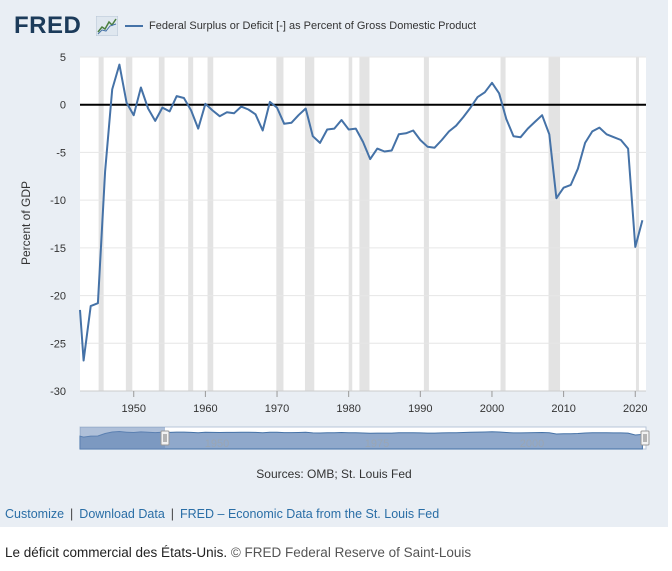 This screenshot has height=571, width=672. I want to click on x-tick-label: 2020, so click(635, 409).